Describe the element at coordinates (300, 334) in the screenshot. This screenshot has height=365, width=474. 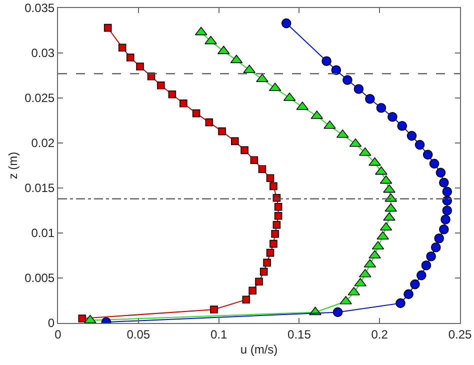
I see `x-tick-label: 0.15` at that location.